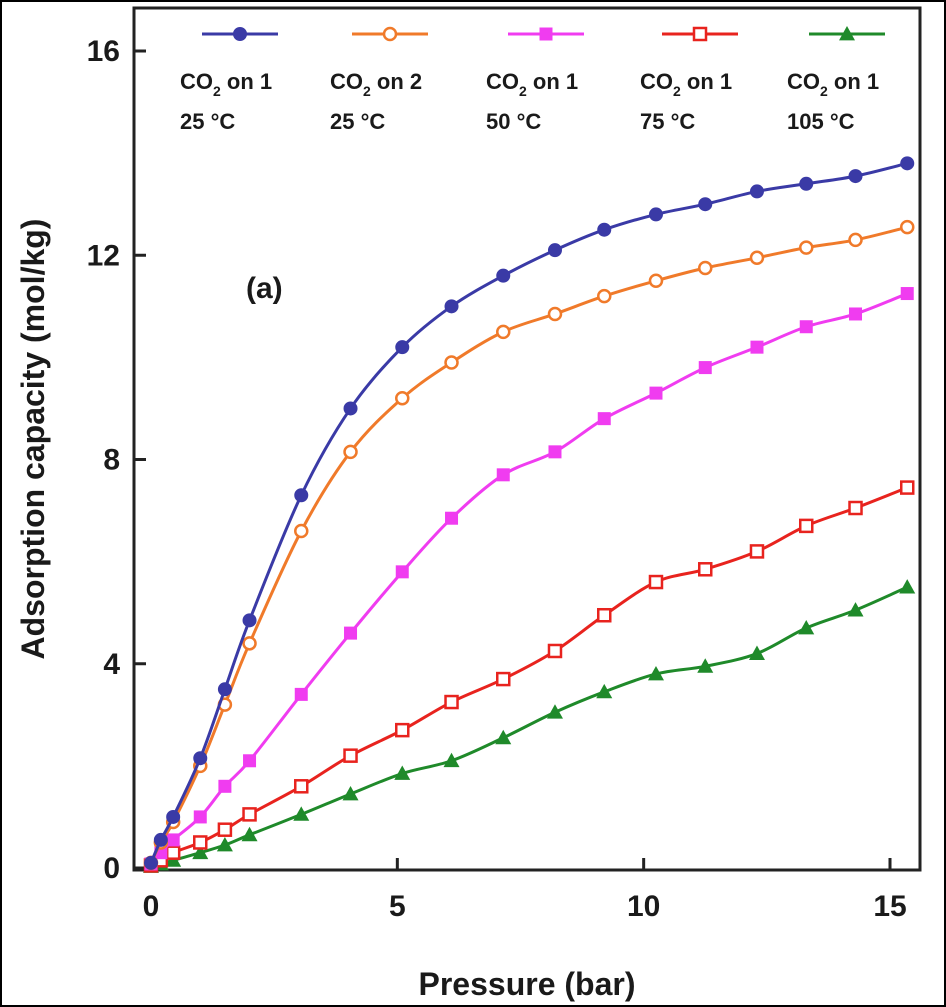  Describe the element at coordinates (111, 868) in the screenshot. I see `y-tick-label: 0` at that location.